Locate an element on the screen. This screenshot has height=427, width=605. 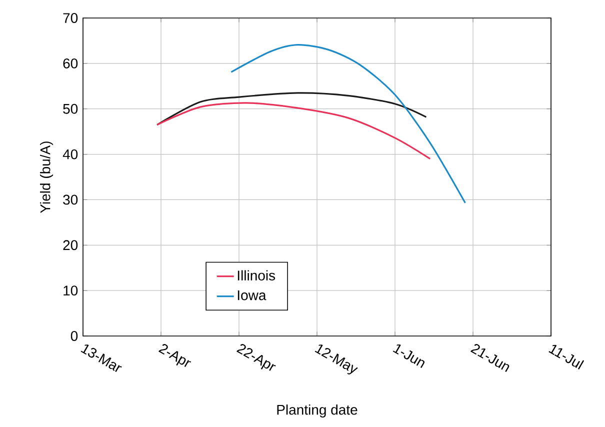
y-tick-label: 50 is located at coordinates (70, 109).